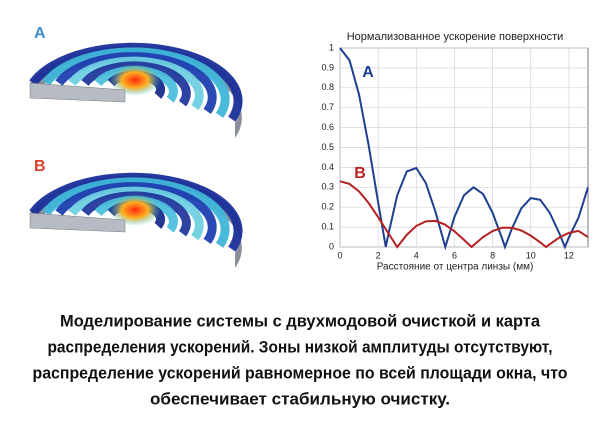 Image resolution: width=600 pixels, height=422 pixels. I want to click on panel-label: A, so click(40, 33).